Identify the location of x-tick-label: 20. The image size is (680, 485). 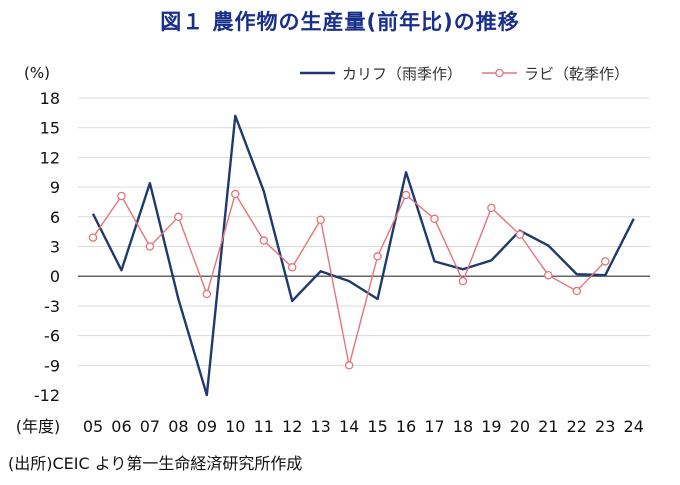
(520, 426).